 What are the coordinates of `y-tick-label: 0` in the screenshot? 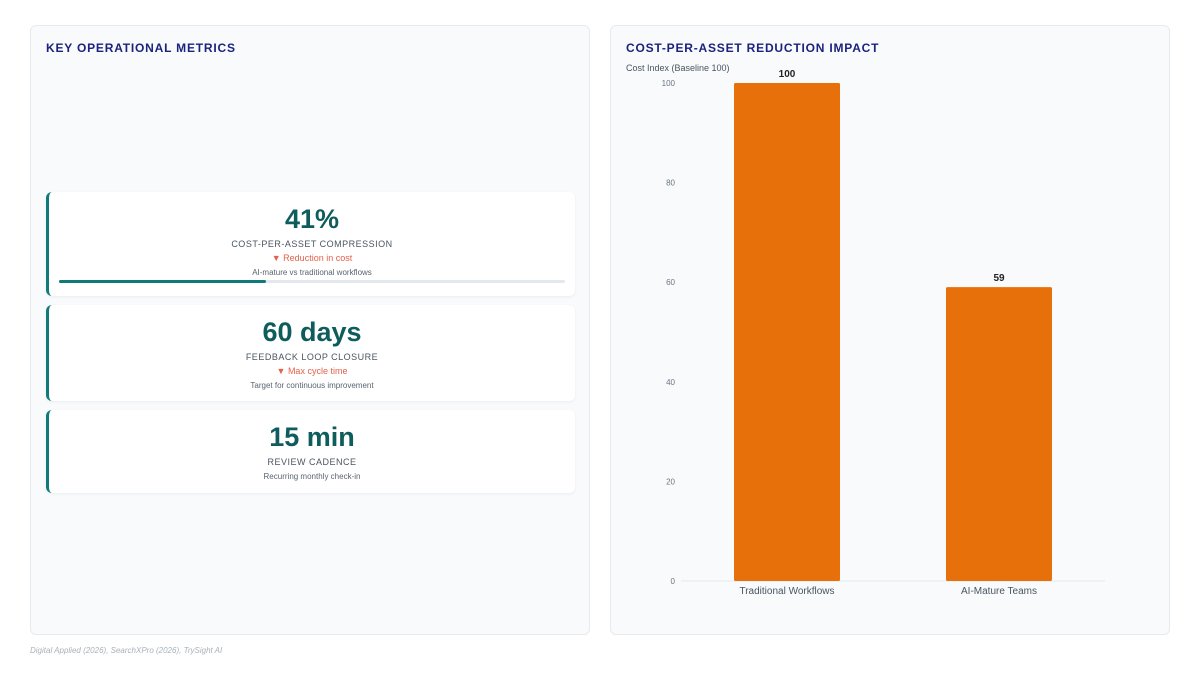 It's located at (673, 581).